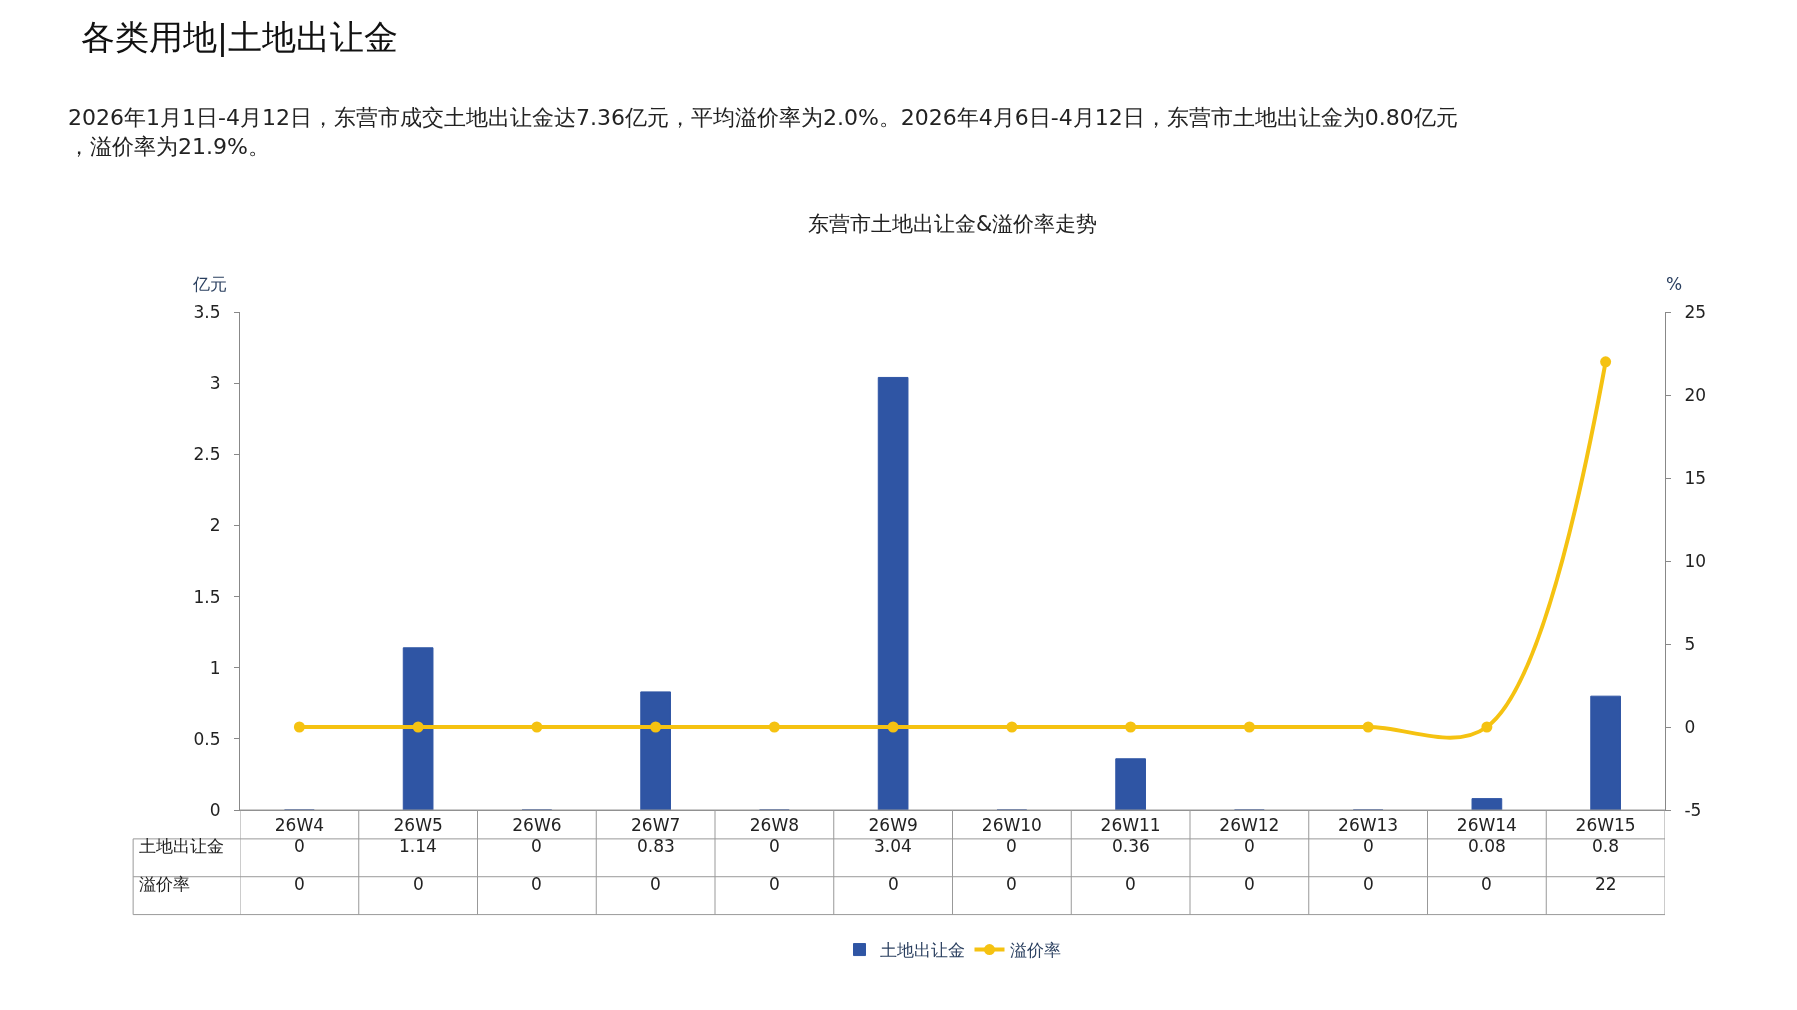  Describe the element at coordinates (215, 667) in the screenshot. I see `y-tick-label: 1` at that location.